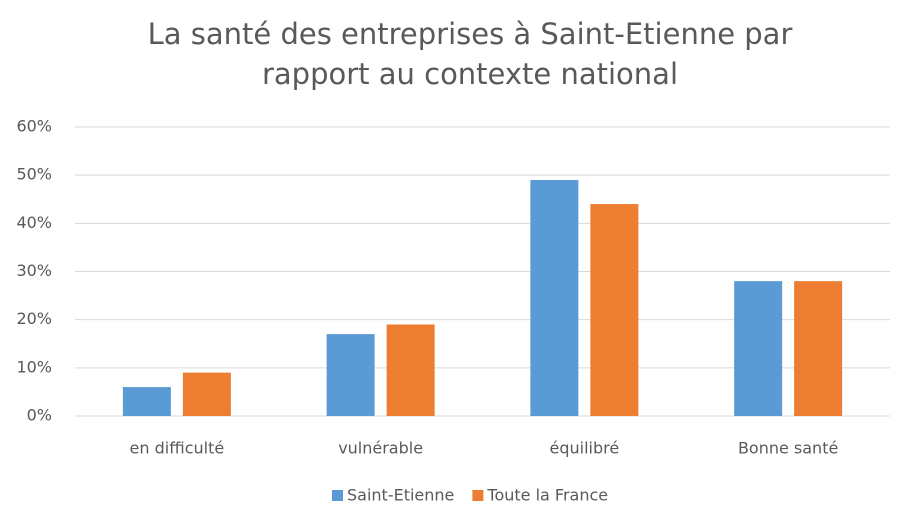 The height and width of the screenshot is (511, 914). Describe the element at coordinates (585, 448) in the screenshot. I see `x-tick-label: équilibré` at that location.